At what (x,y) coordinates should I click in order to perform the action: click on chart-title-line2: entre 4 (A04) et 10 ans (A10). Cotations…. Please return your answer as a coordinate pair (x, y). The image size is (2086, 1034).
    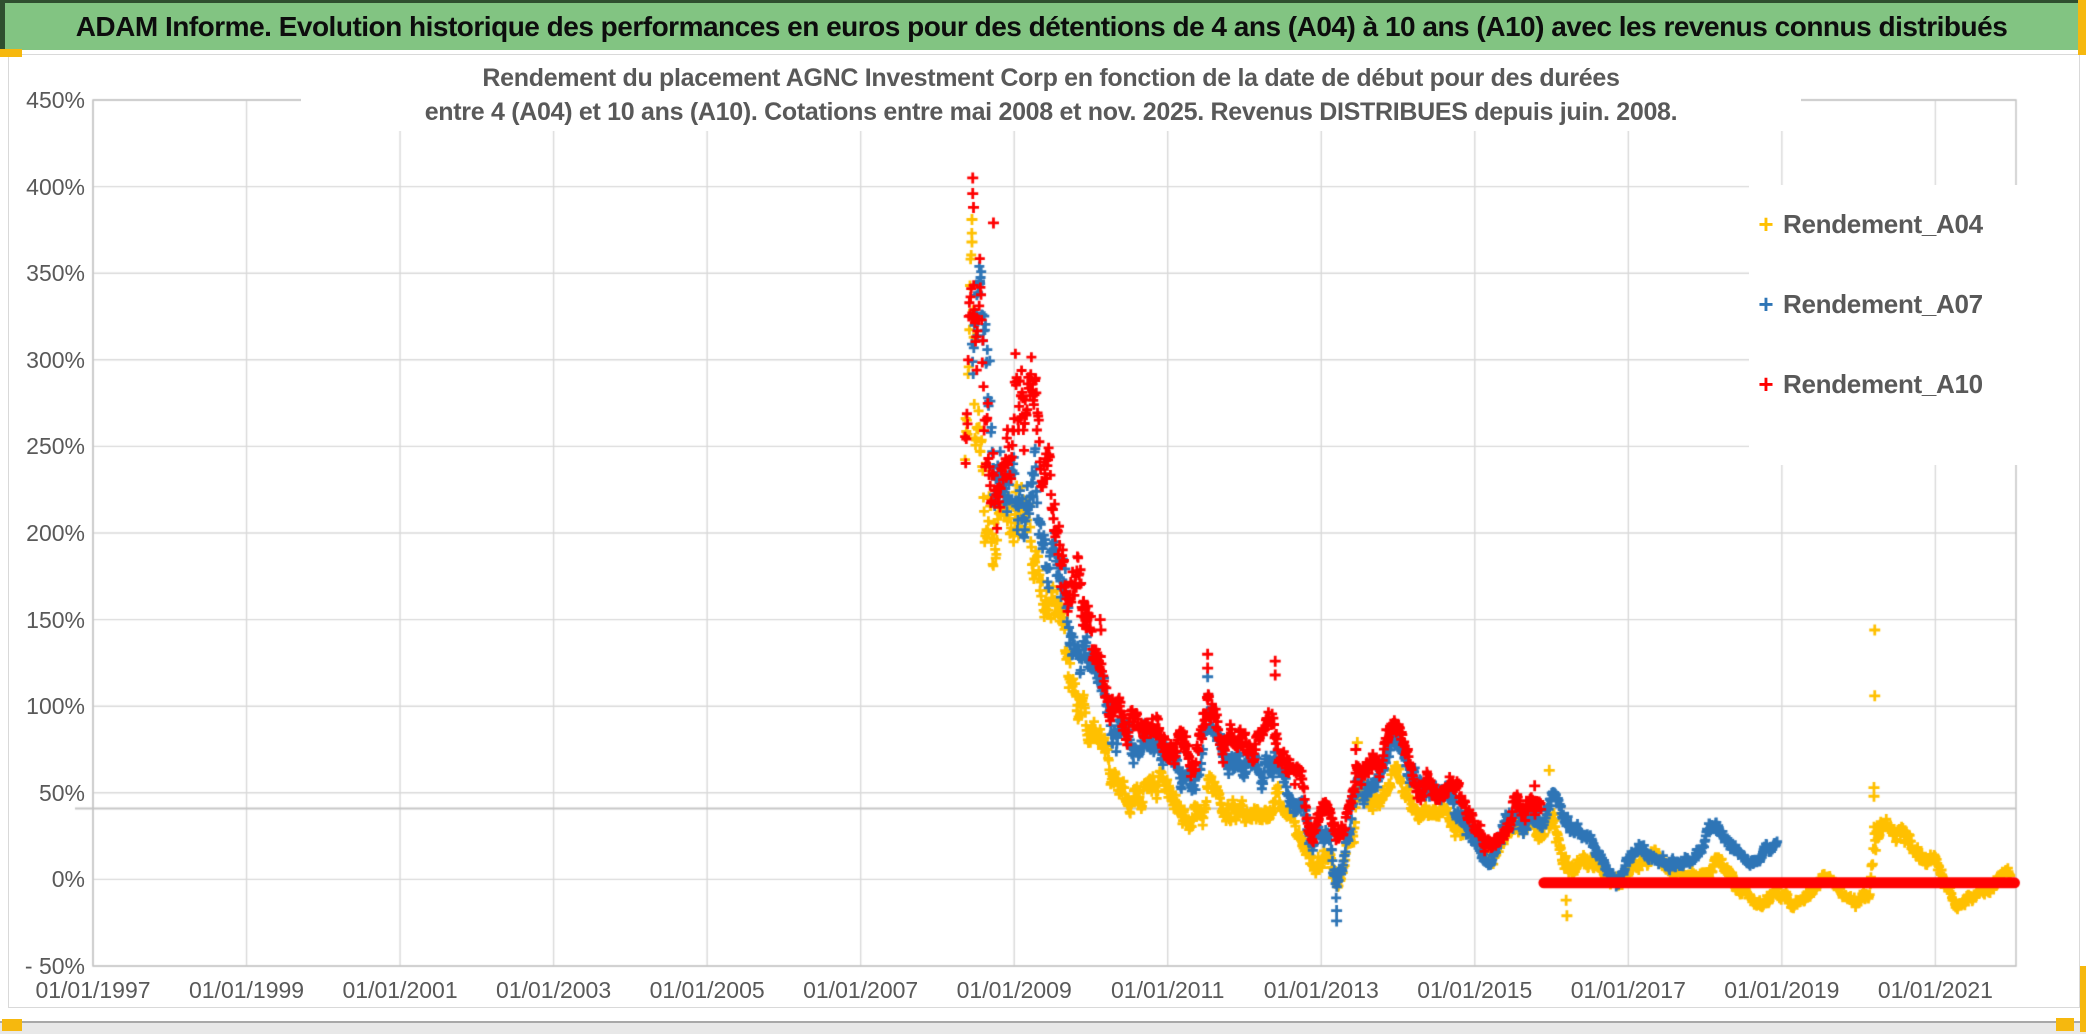
    Looking at the image, I should click on (1051, 112).